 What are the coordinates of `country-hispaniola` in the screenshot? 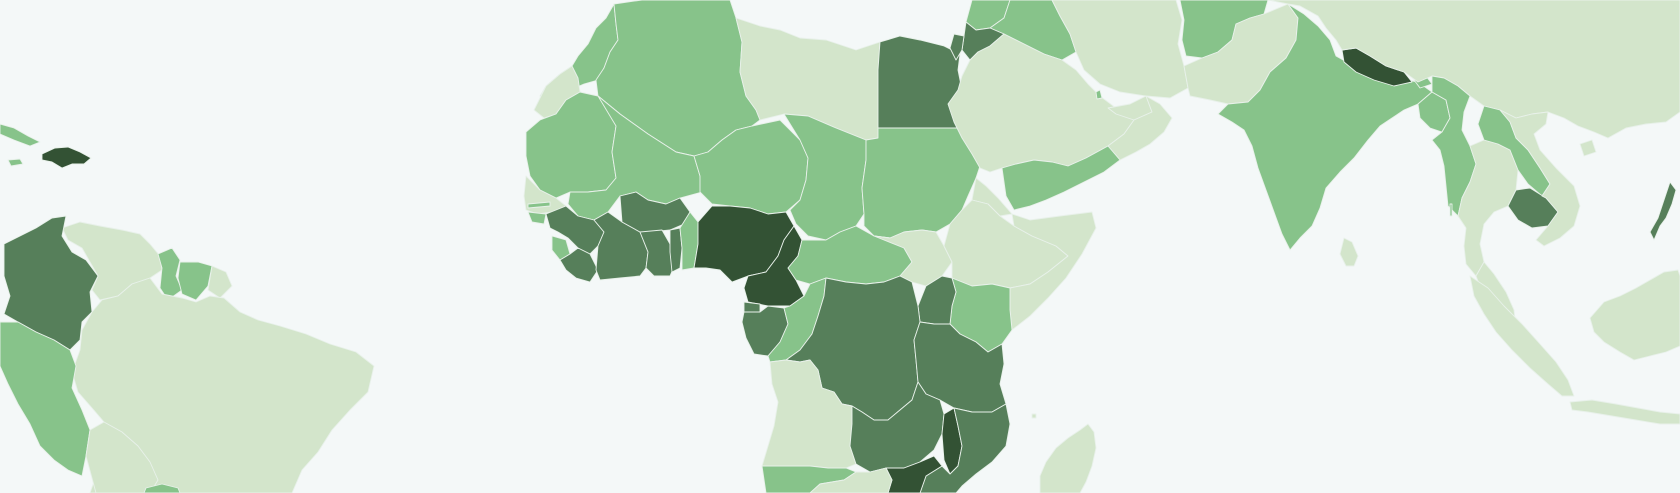 It's located at (66, 157).